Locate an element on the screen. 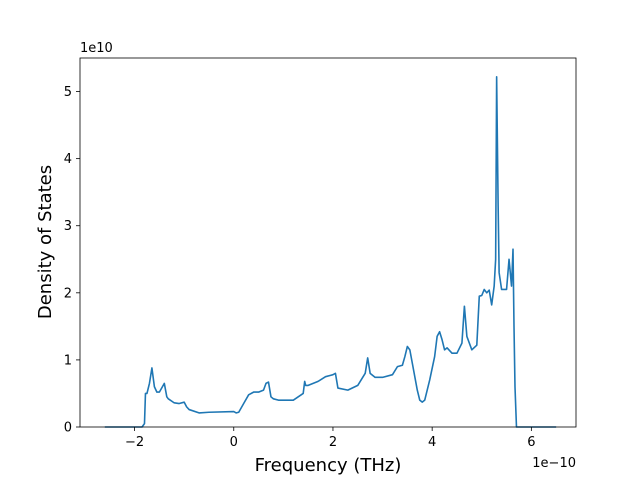 The width and height of the screenshot is (640, 480). x-tick-label: 6 is located at coordinates (531, 442).